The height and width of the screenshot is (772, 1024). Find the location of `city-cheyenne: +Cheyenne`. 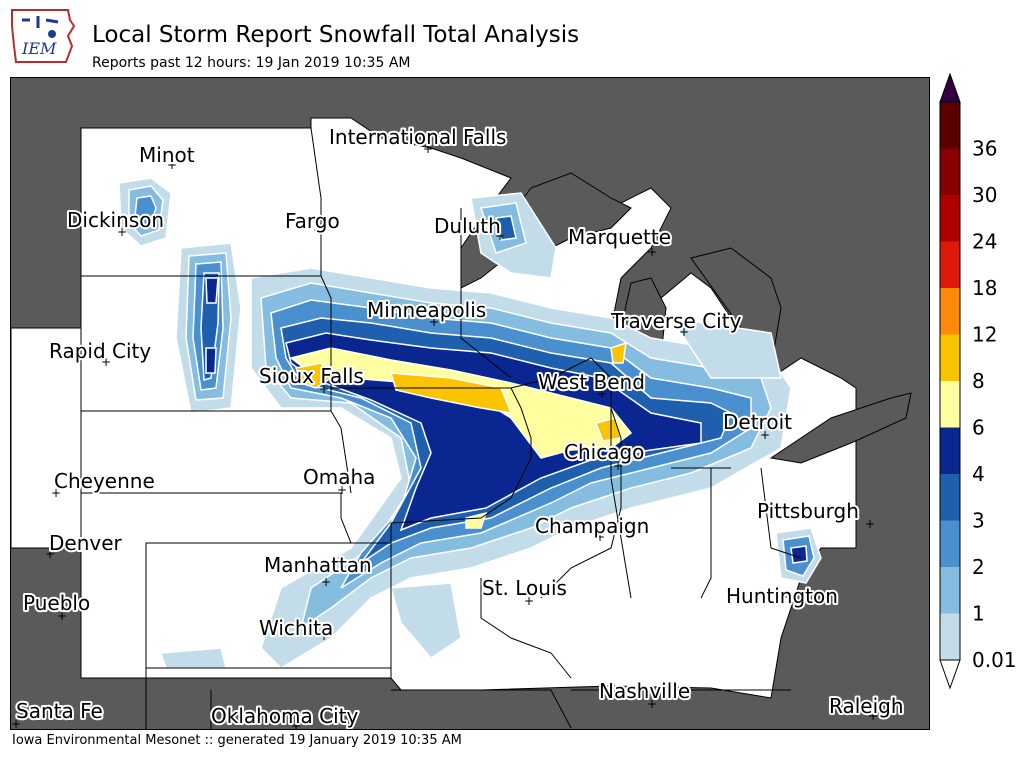

city-cheyenne: +Cheyenne is located at coordinates (104, 483).